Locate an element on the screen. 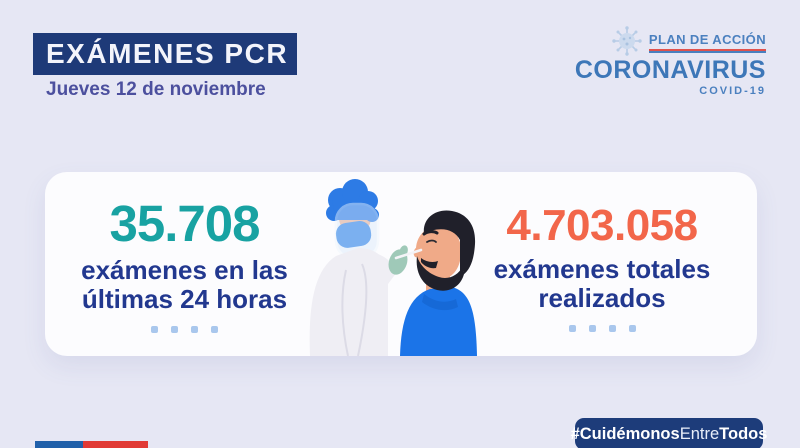 This screenshot has height=448, width=800. underline-blue is located at coordinates (707, 52).